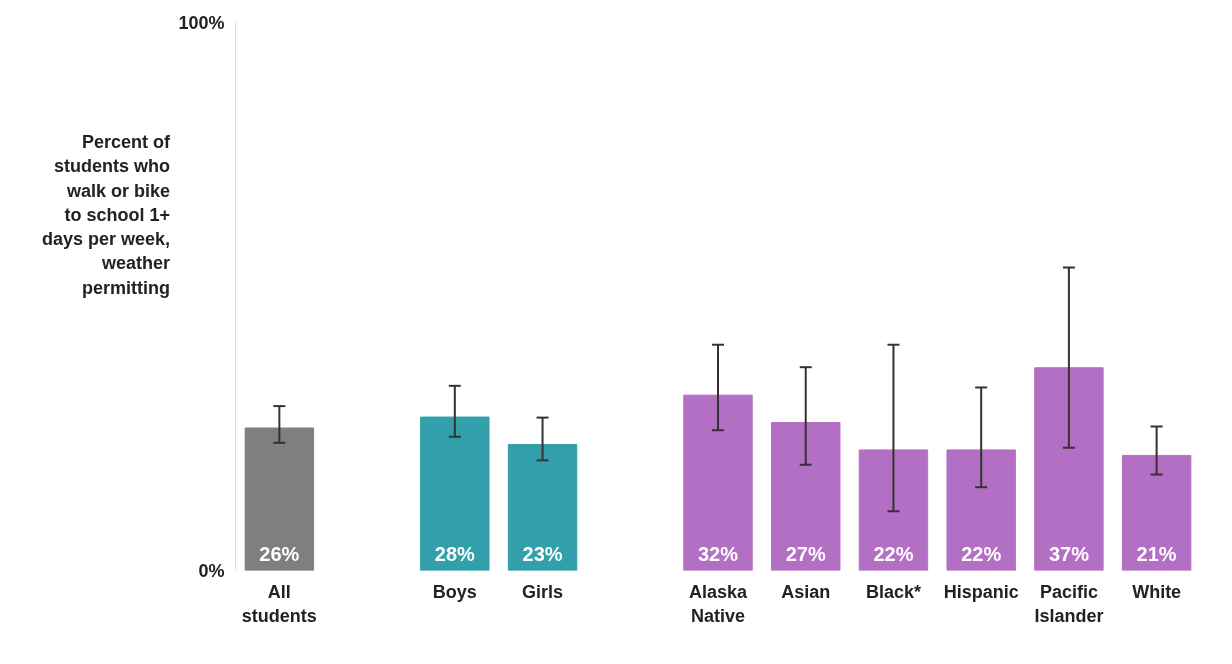 This screenshot has width=1232, height=664. I want to click on data-label: 26%, so click(279, 553).